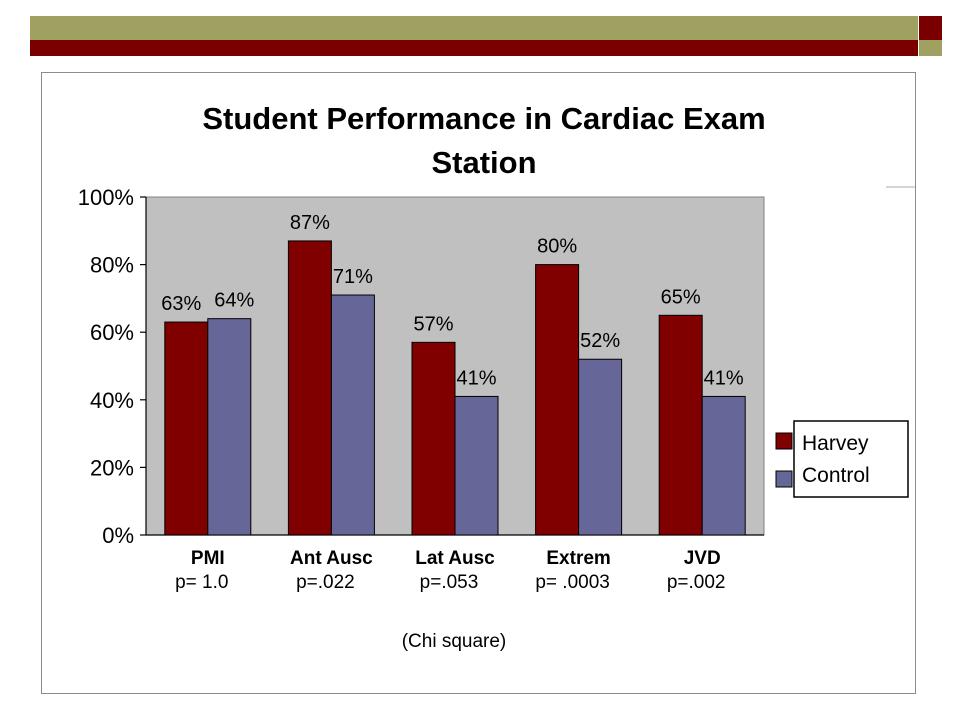 This screenshot has height=720, width=960. Describe the element at coordinates (325, 582) in the screenshot. I see `p-value-label: p=.022` at that location.